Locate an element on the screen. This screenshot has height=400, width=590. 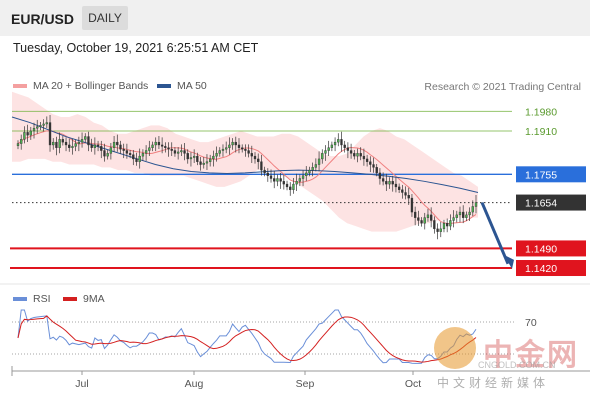
level-label-1.1490: 1.1490 is located at coordinates (541, 249).